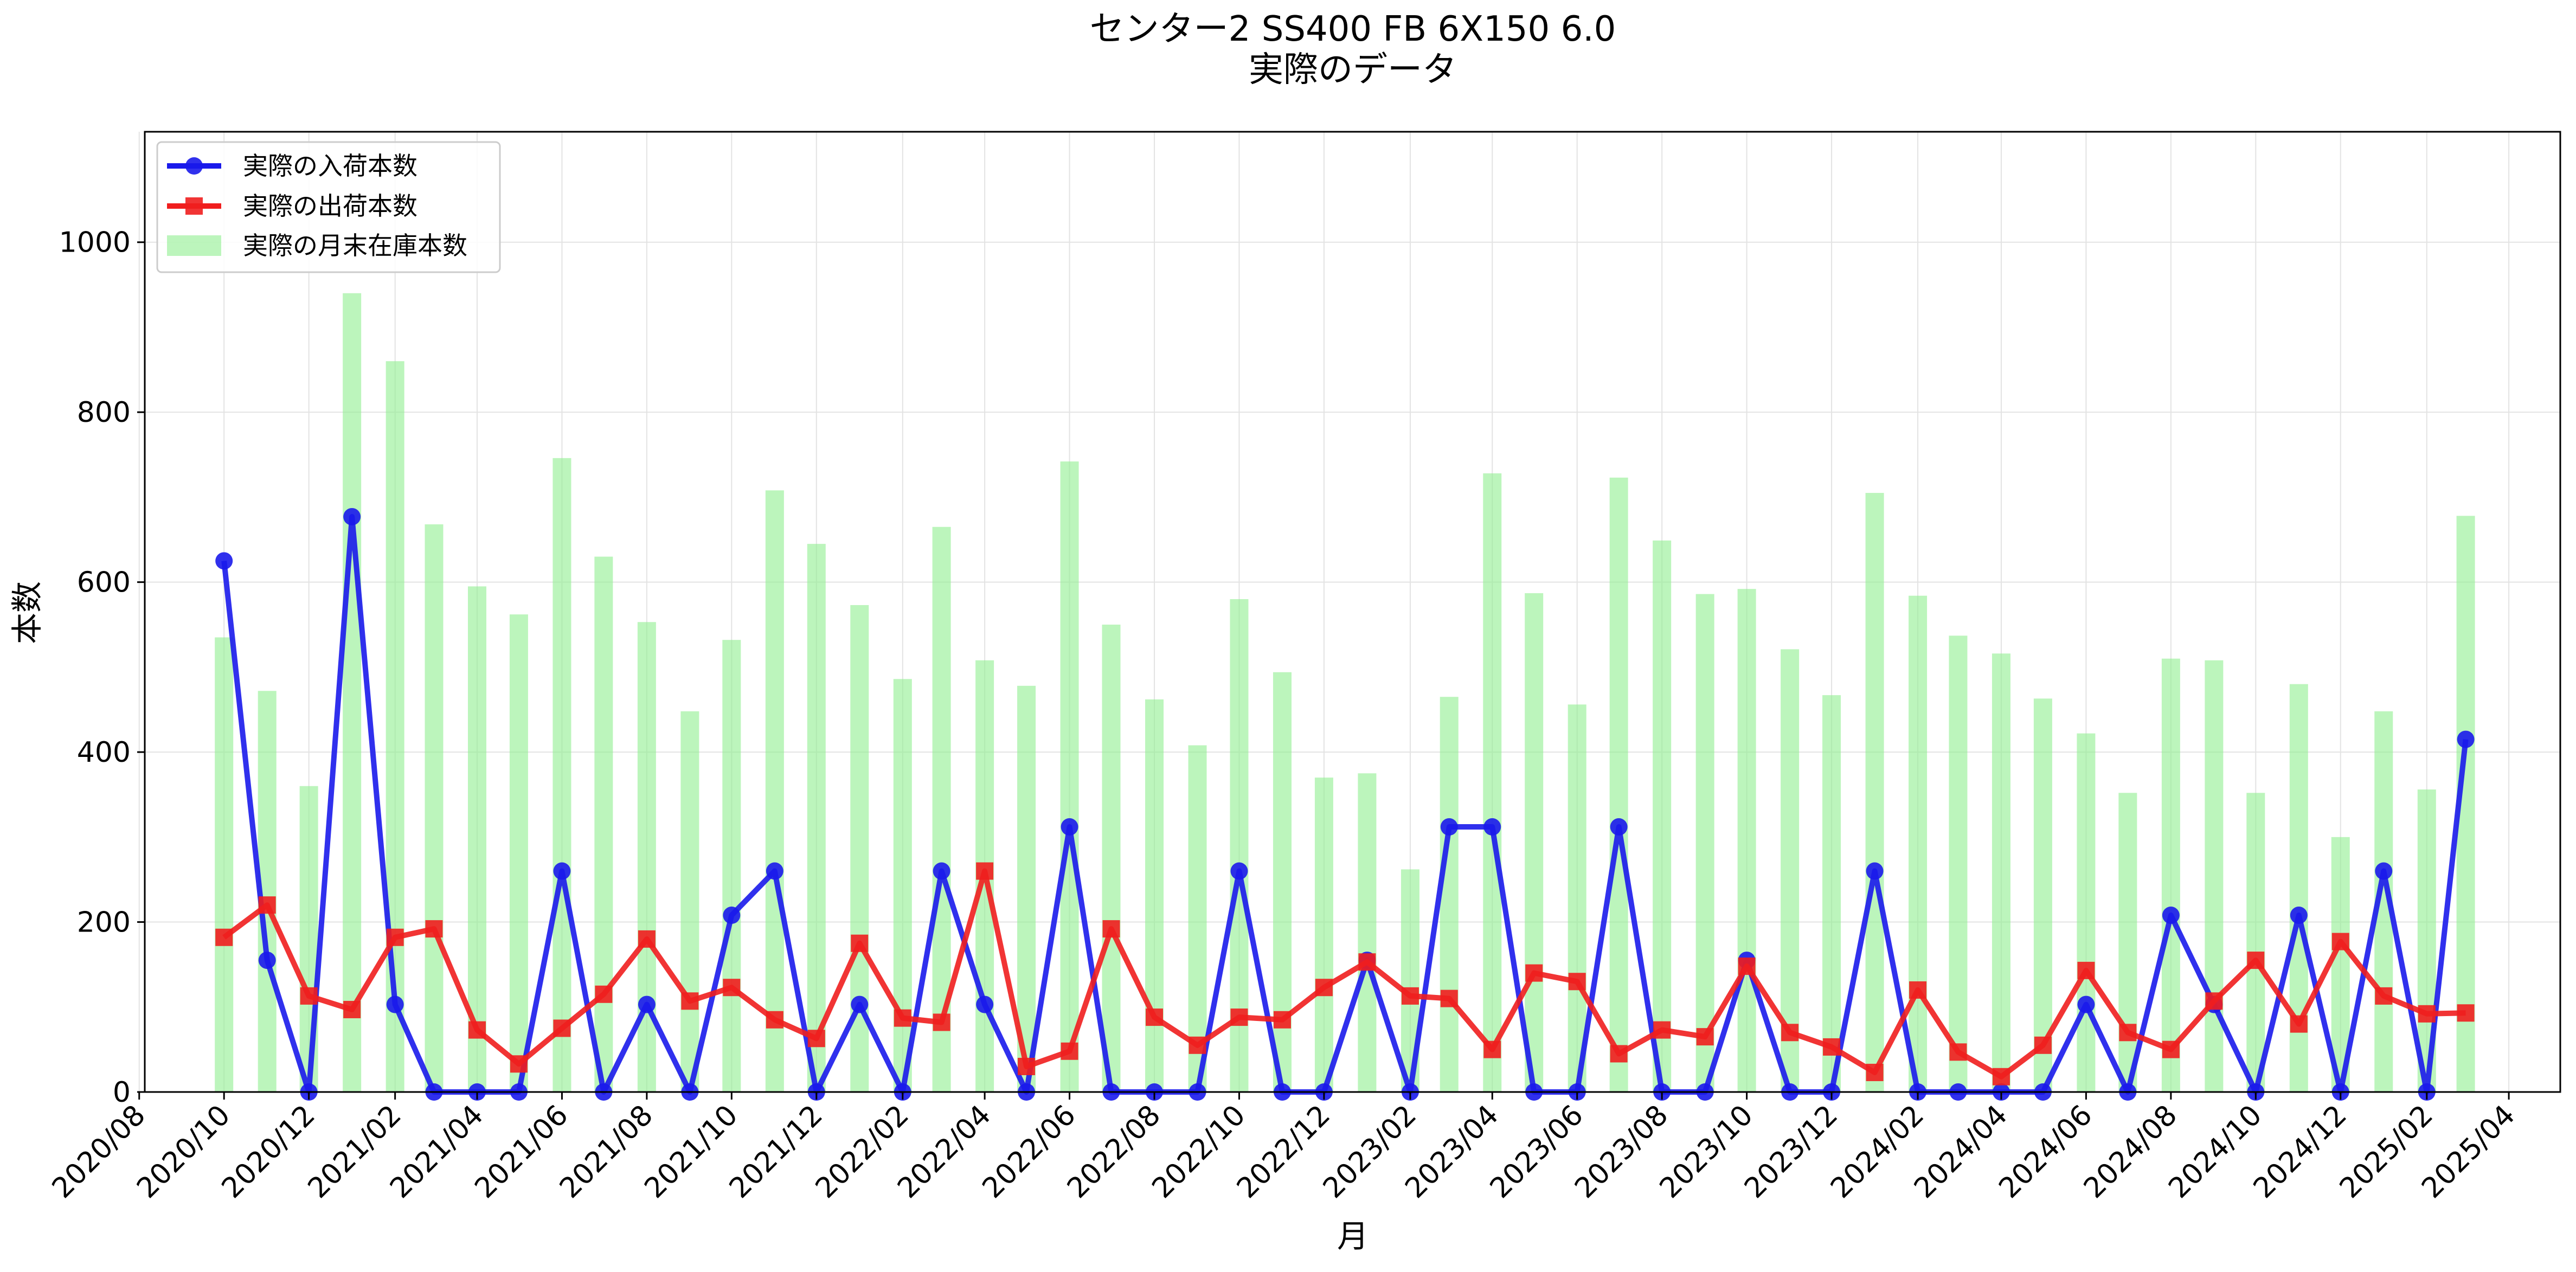 Image resolution: width=2576 pixels, height=1272 pixels. Describe the element at coordinates (104, 923) in the screenshot. I see `y-tick-label: 200` at that location.